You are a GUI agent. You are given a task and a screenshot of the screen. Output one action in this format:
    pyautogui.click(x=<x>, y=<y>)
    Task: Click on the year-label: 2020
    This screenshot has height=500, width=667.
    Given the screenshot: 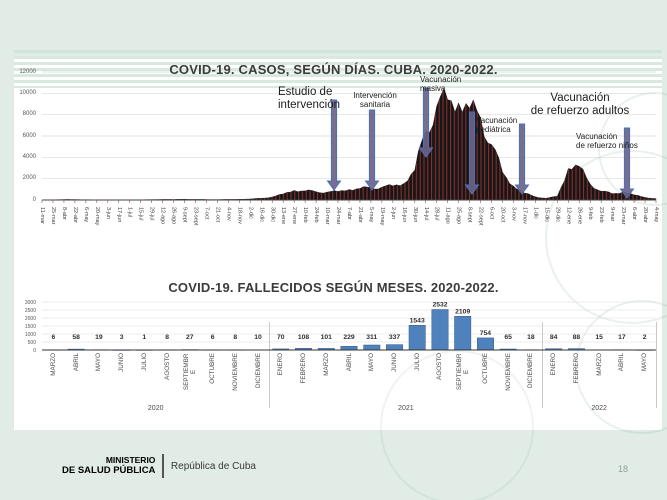 What is the action you would take?
    pyautogui.click(x=155, y=408)
    